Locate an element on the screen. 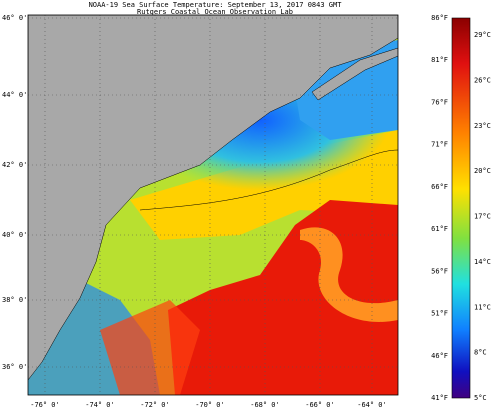 The height and width of the screenshot is (416, 500). lat-label: 40° 0' is located at coordinates (14, 235).